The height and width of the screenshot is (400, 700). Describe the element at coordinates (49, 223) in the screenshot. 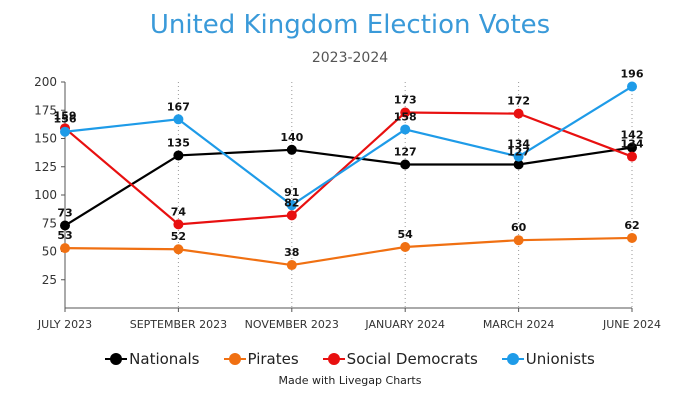

I see `y-tick-label: 75` at that location.